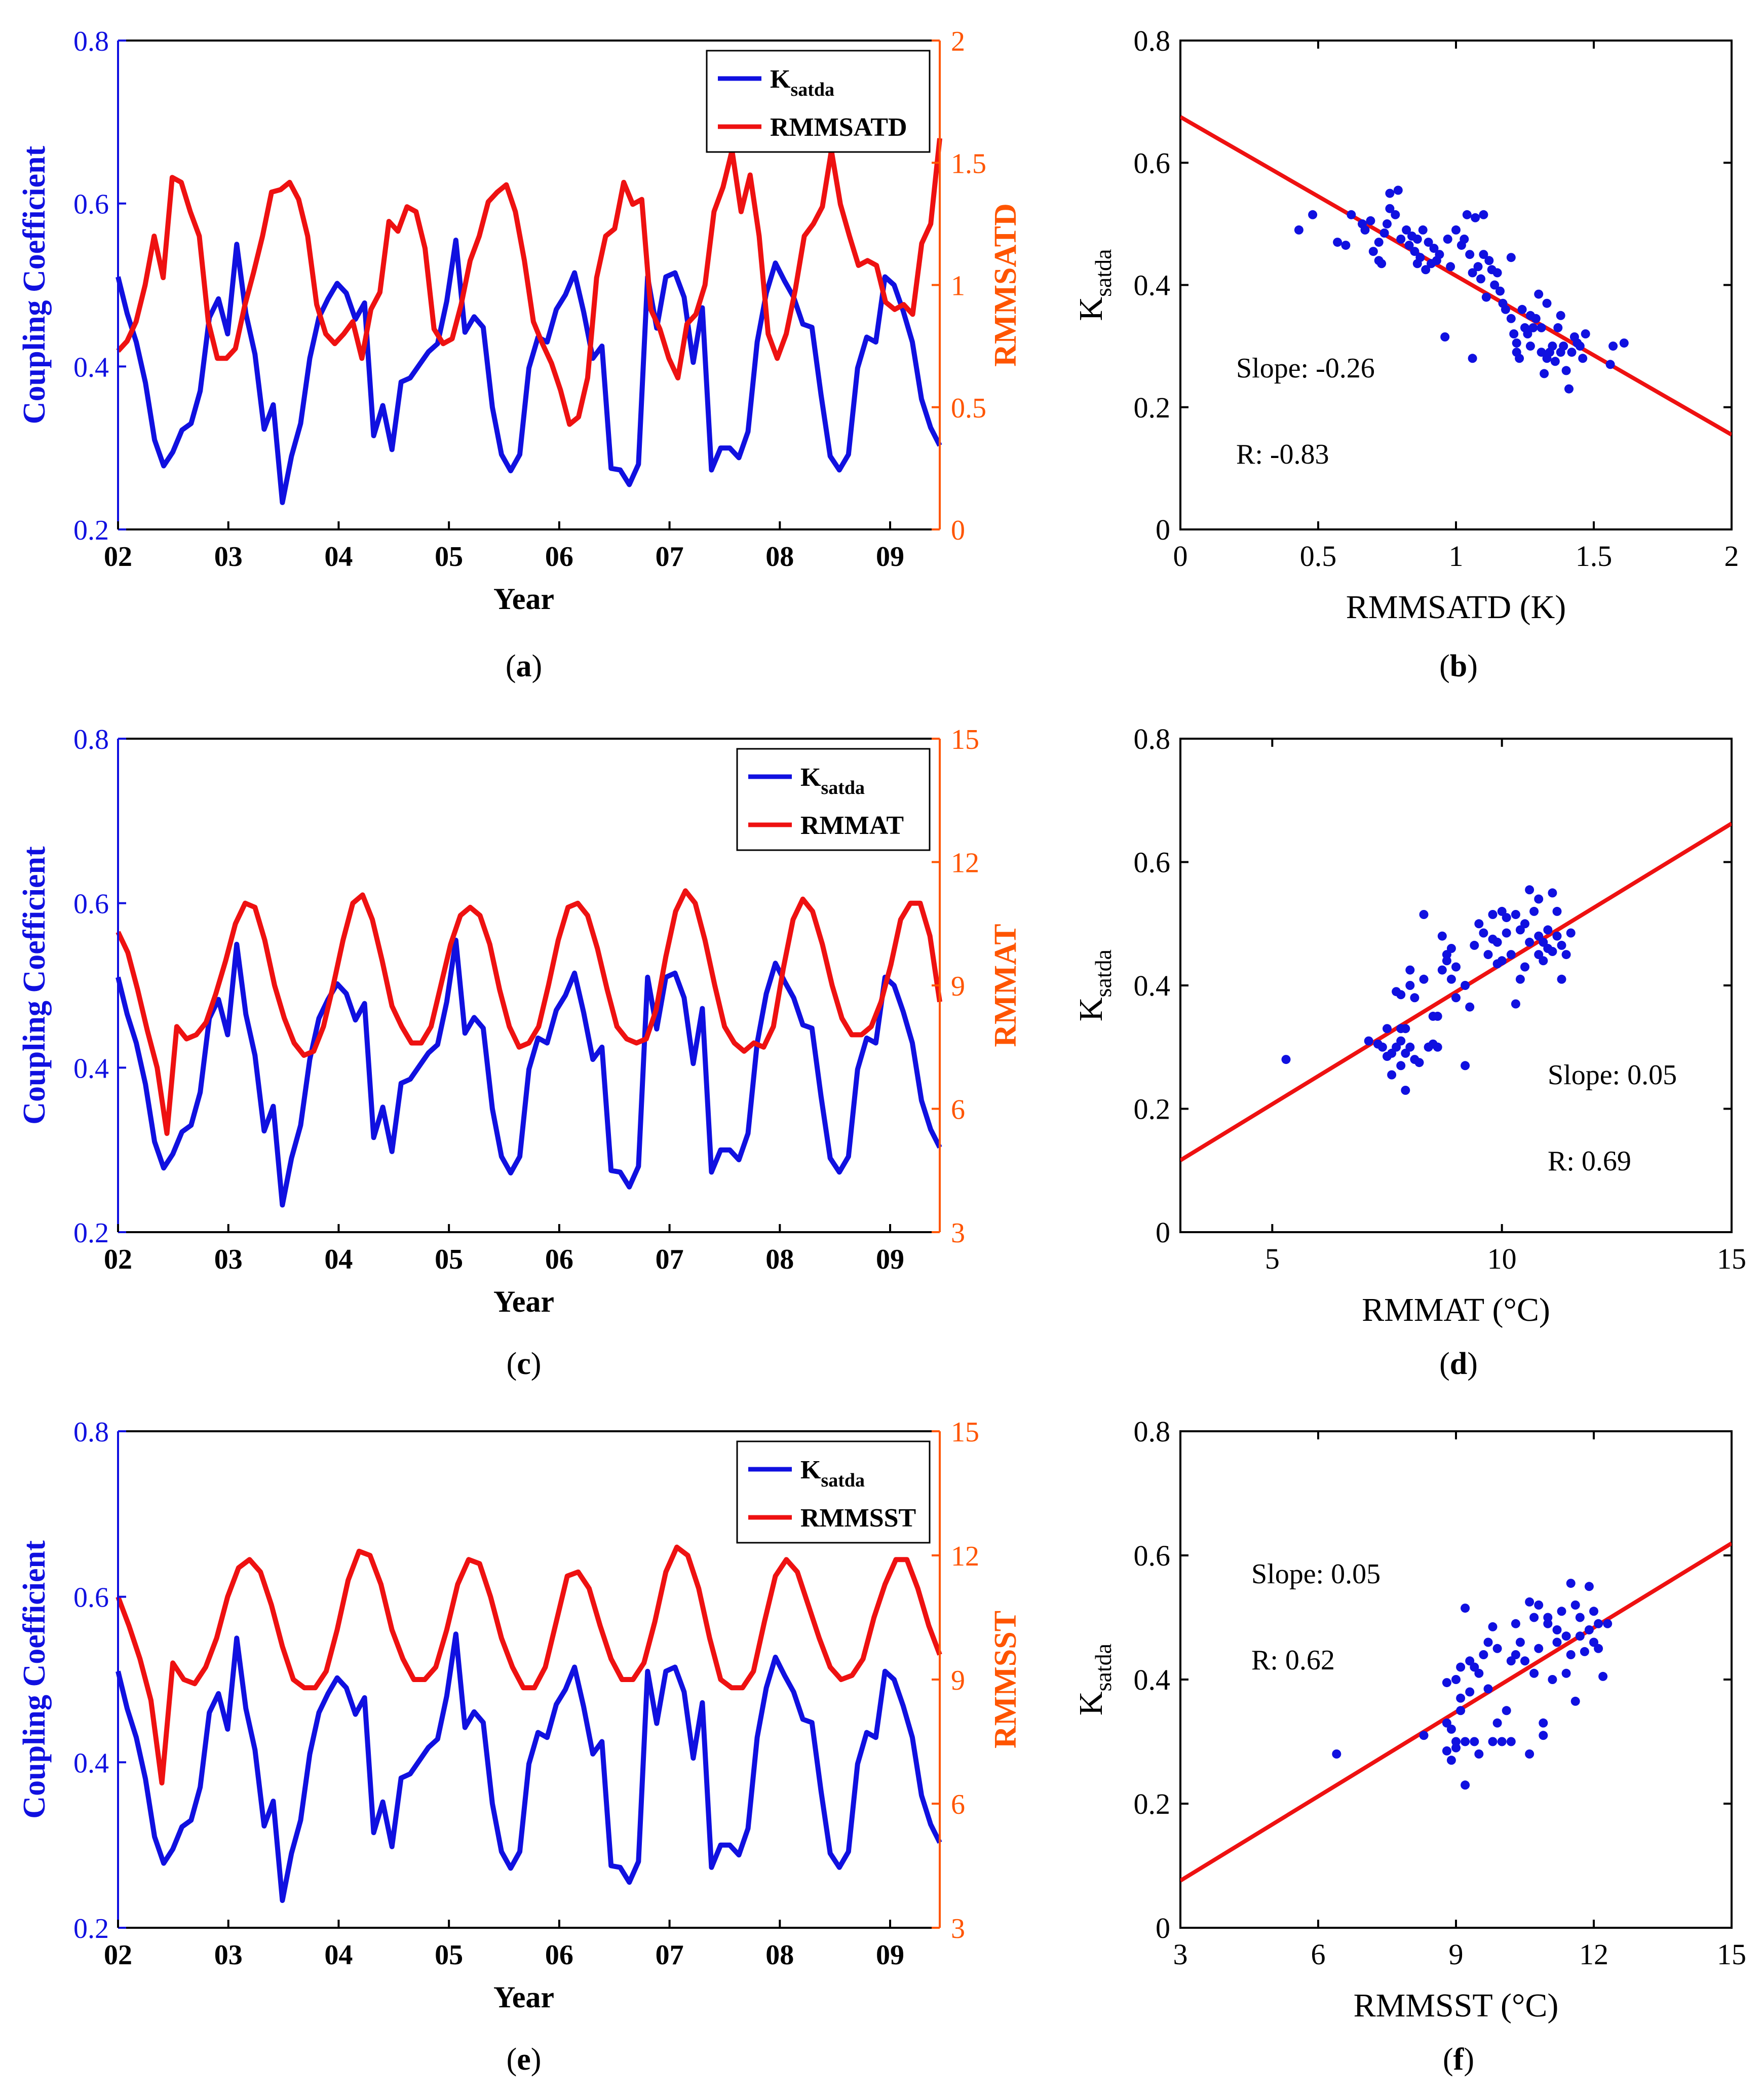 The image size is (1764, 2097). Describe the element at coordinates (529, 1767) in the screenshot. I see `series-line-k` at that location.